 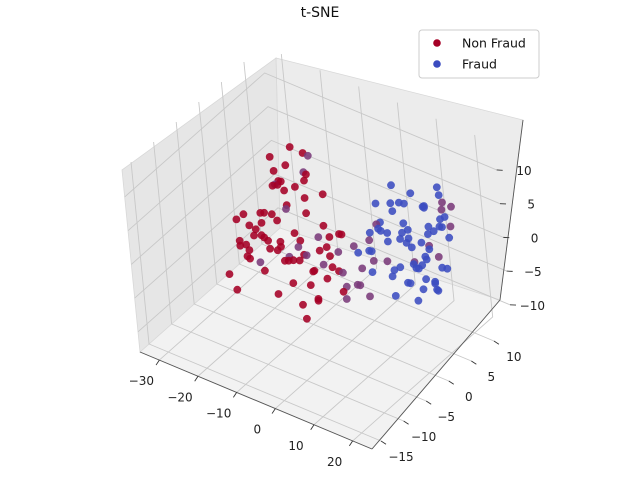 I want to click on z-tick-label: 5, so click(x=531, y=205).